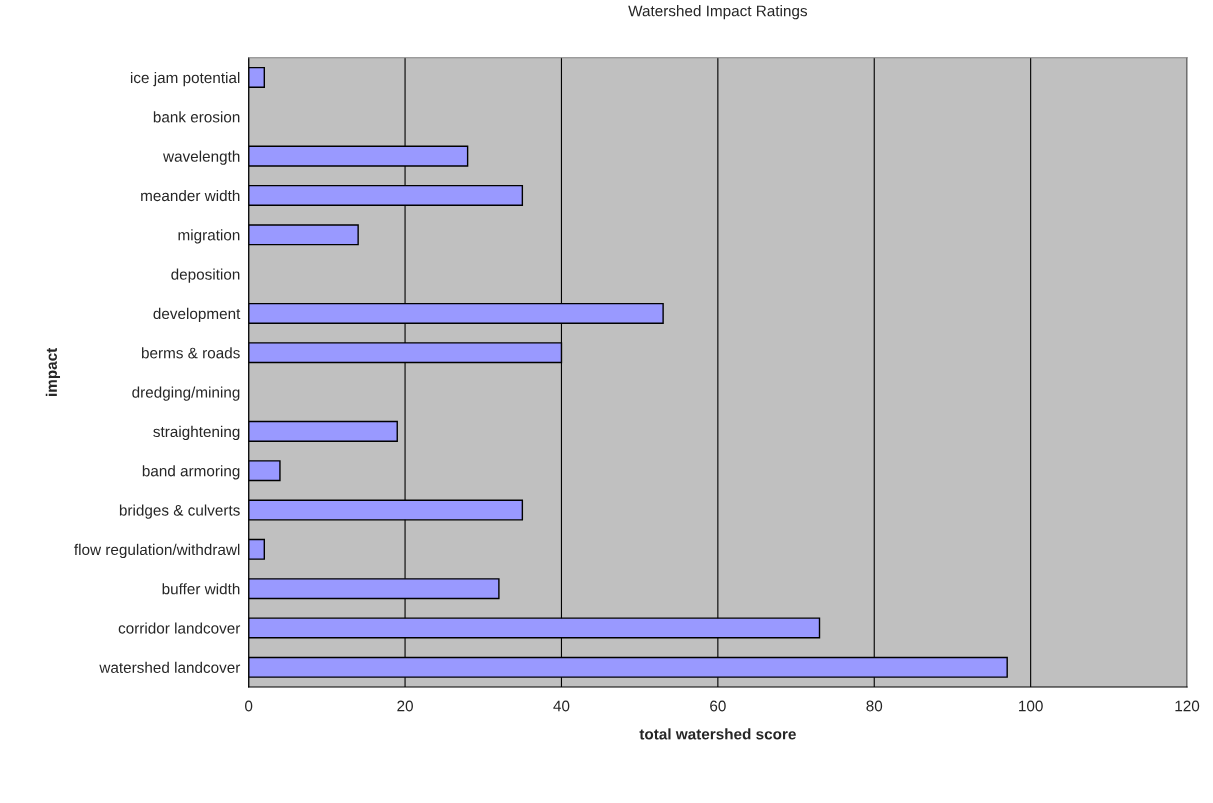 The height and width of the screenshot is (803, 1213). What do you see at coordinates (179, 511) in the screenshot?
I see `y-tick-label: bridges & culverts` at bounding box center [179, 511].